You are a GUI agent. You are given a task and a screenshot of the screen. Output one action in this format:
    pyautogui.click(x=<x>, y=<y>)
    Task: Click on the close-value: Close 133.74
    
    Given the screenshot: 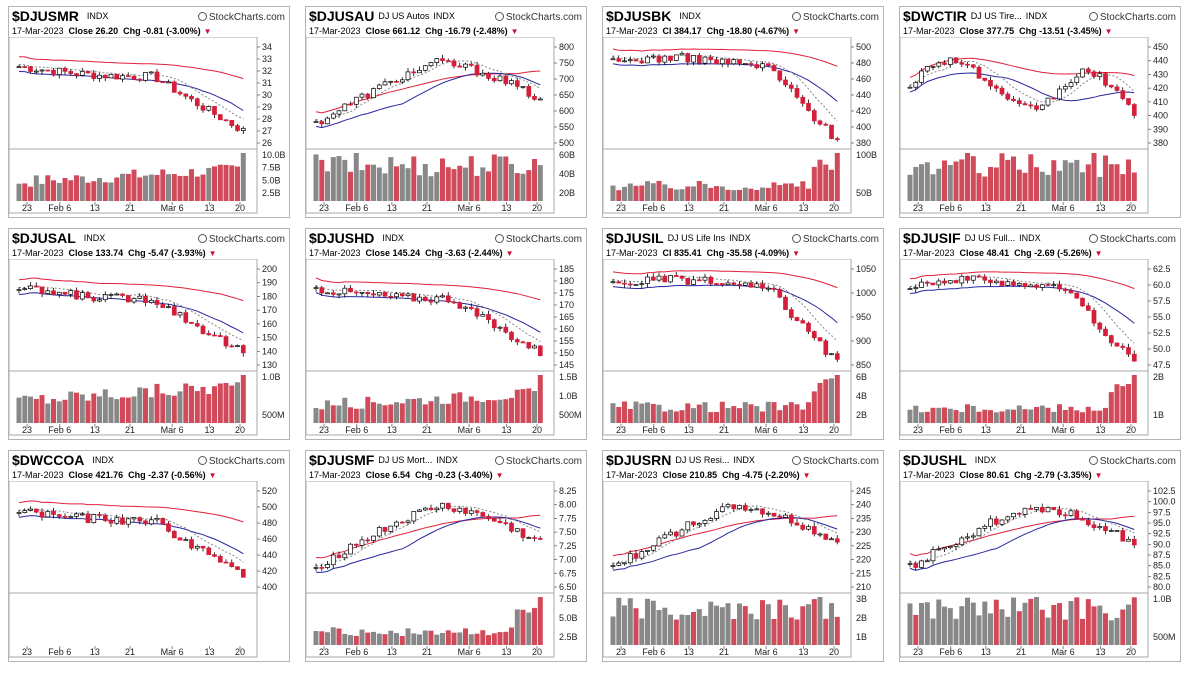 What is the action you would take?
    pyautogui.click(x=96, y=253)
    